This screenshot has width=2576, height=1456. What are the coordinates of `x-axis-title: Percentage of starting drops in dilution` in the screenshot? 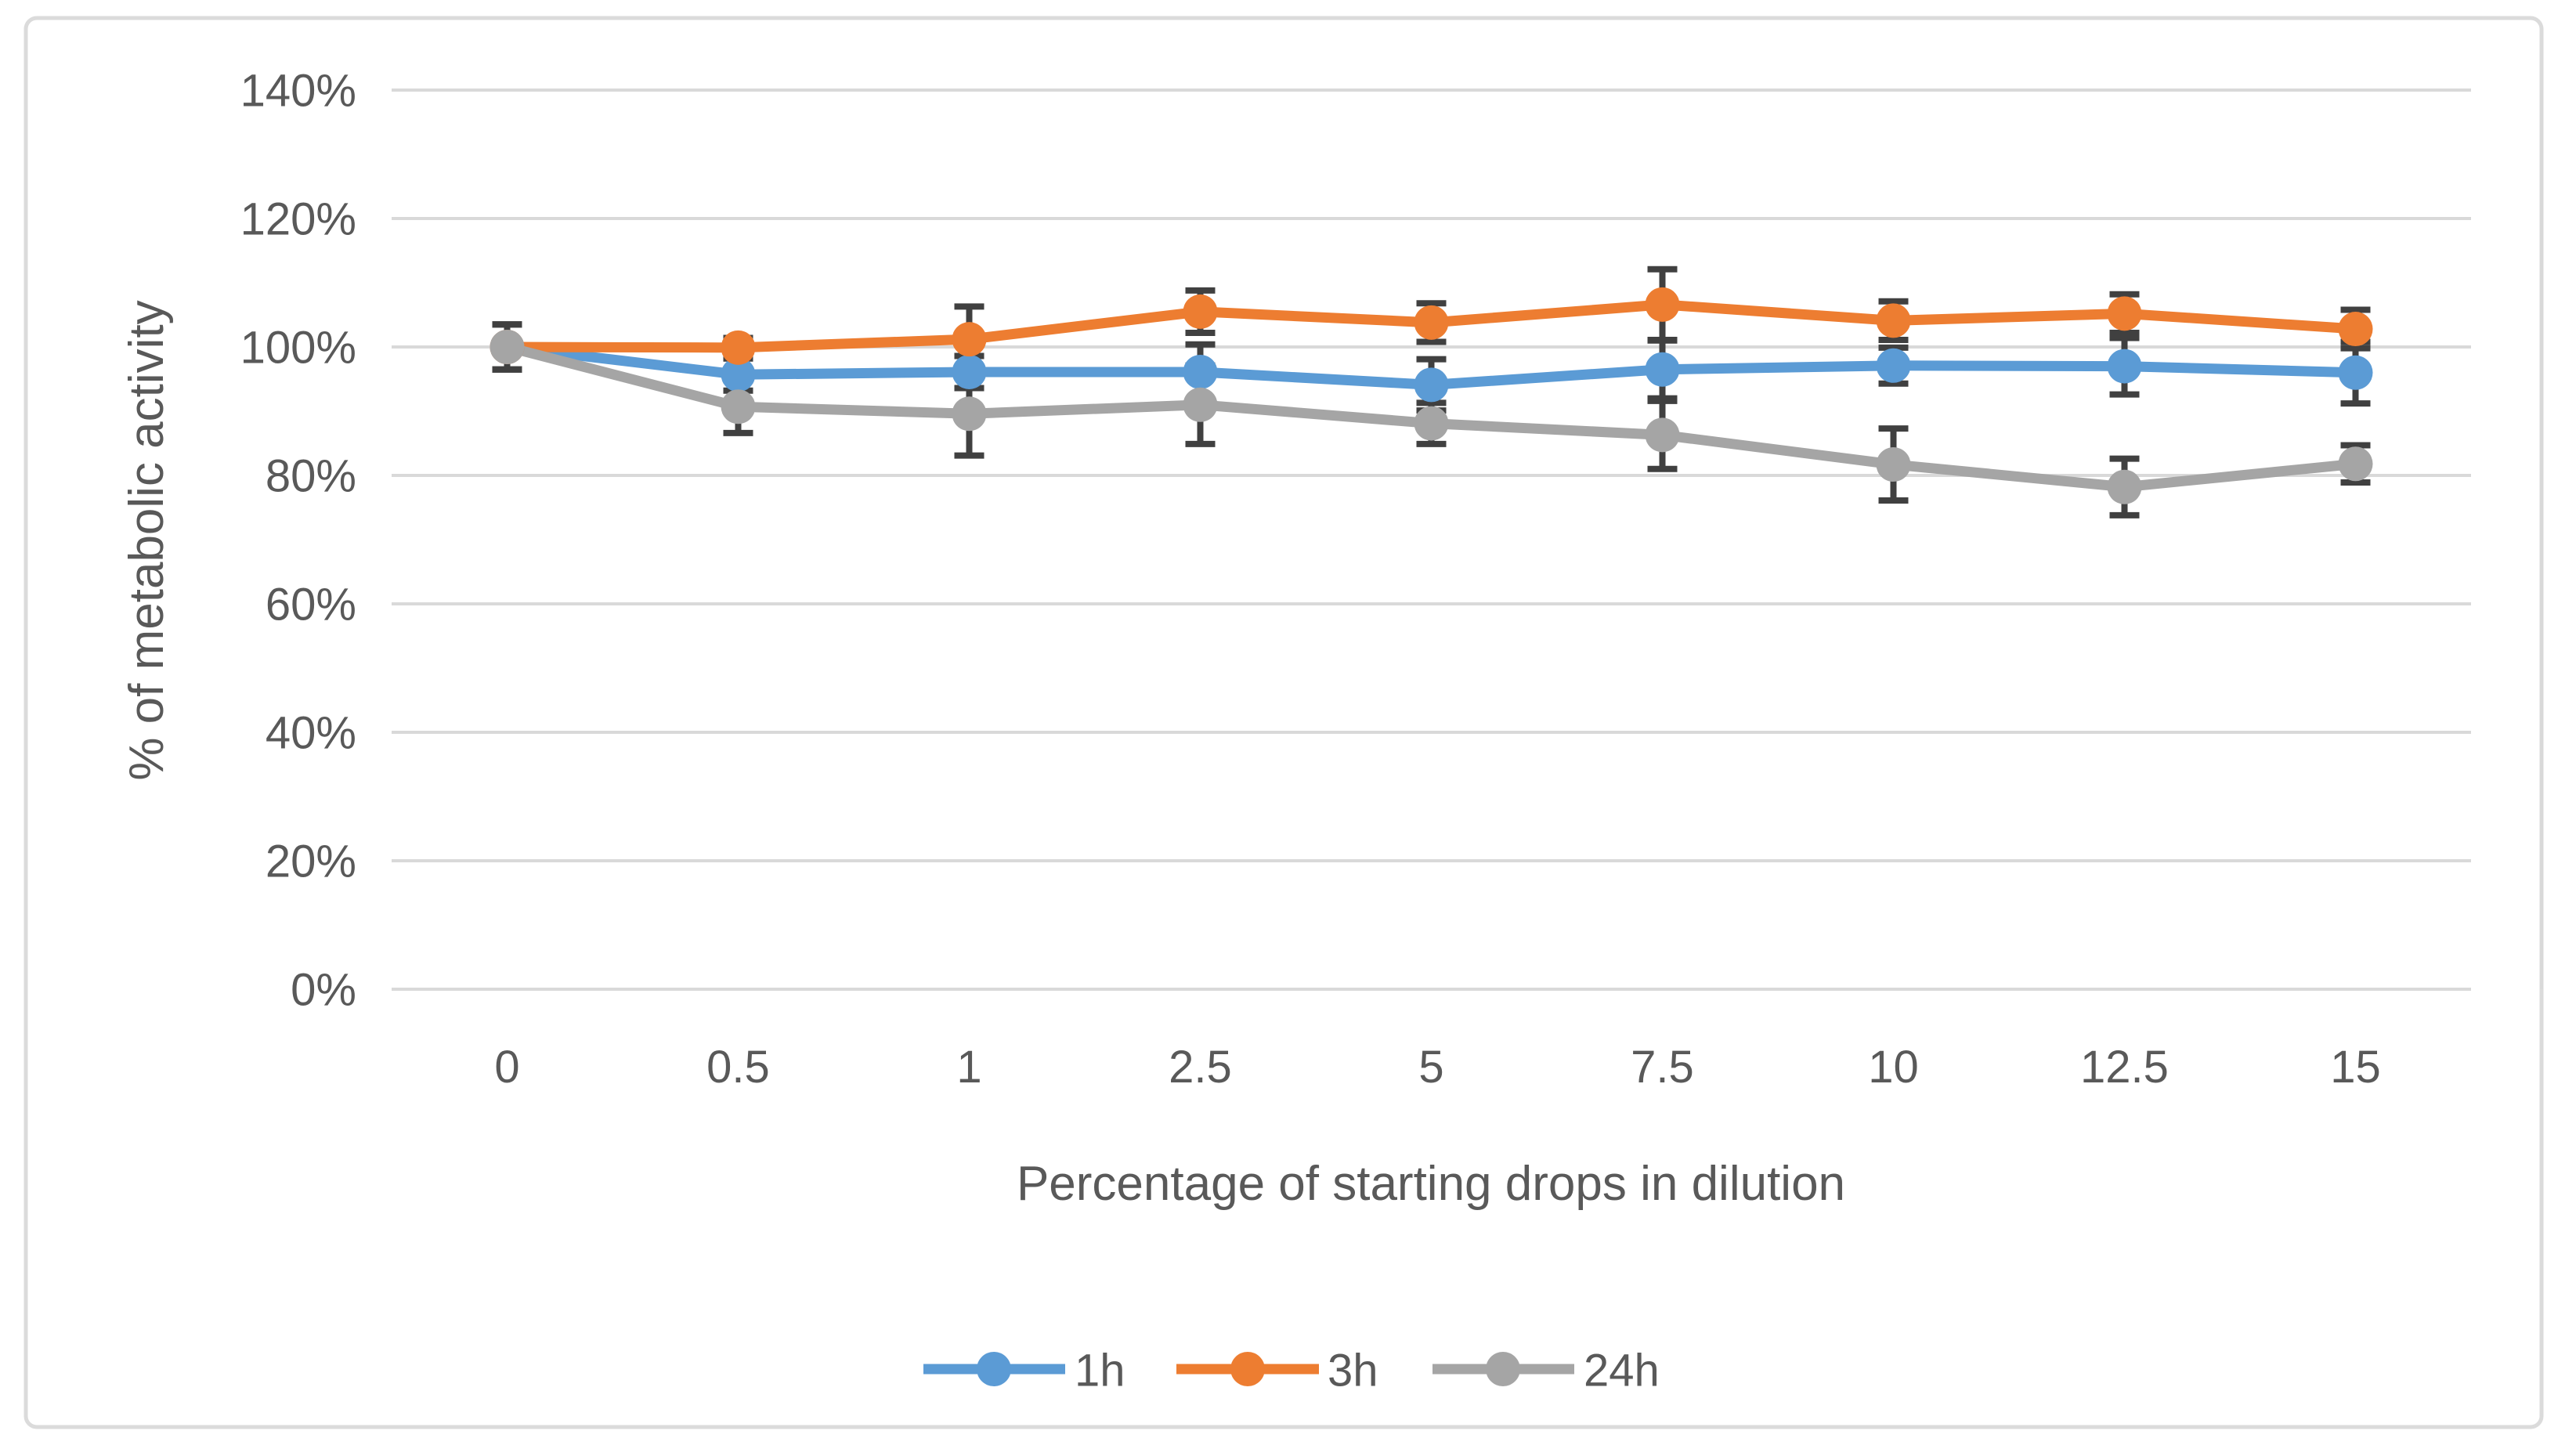 It's located at (1431, 1184).